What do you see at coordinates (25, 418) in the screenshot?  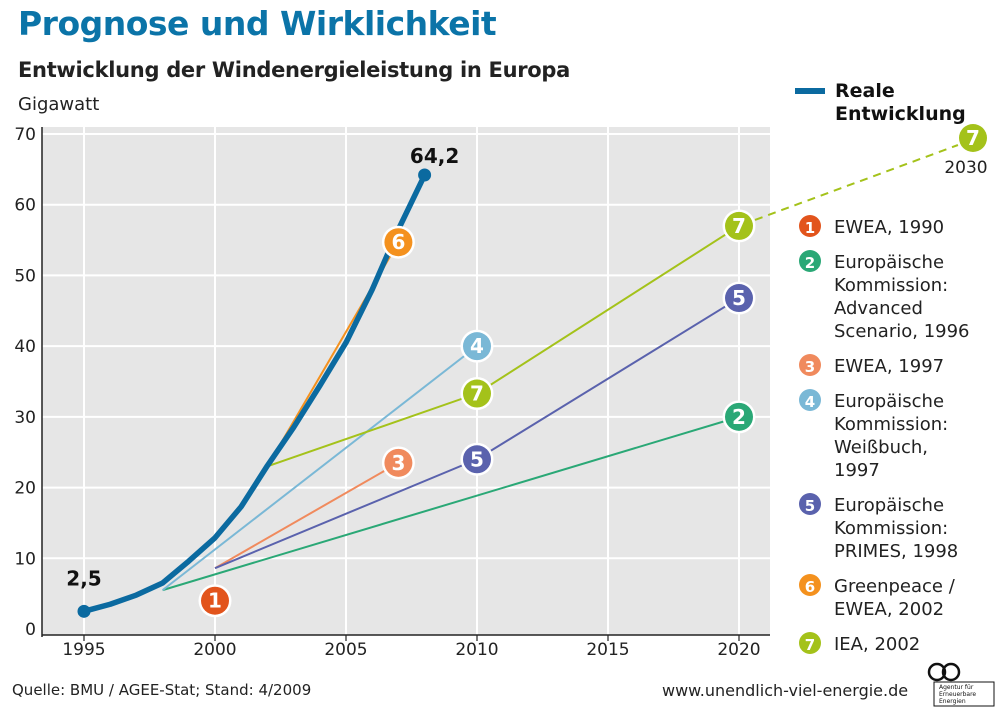 I see `y-tick-label-30: 30` at bounding box center [25, 418].